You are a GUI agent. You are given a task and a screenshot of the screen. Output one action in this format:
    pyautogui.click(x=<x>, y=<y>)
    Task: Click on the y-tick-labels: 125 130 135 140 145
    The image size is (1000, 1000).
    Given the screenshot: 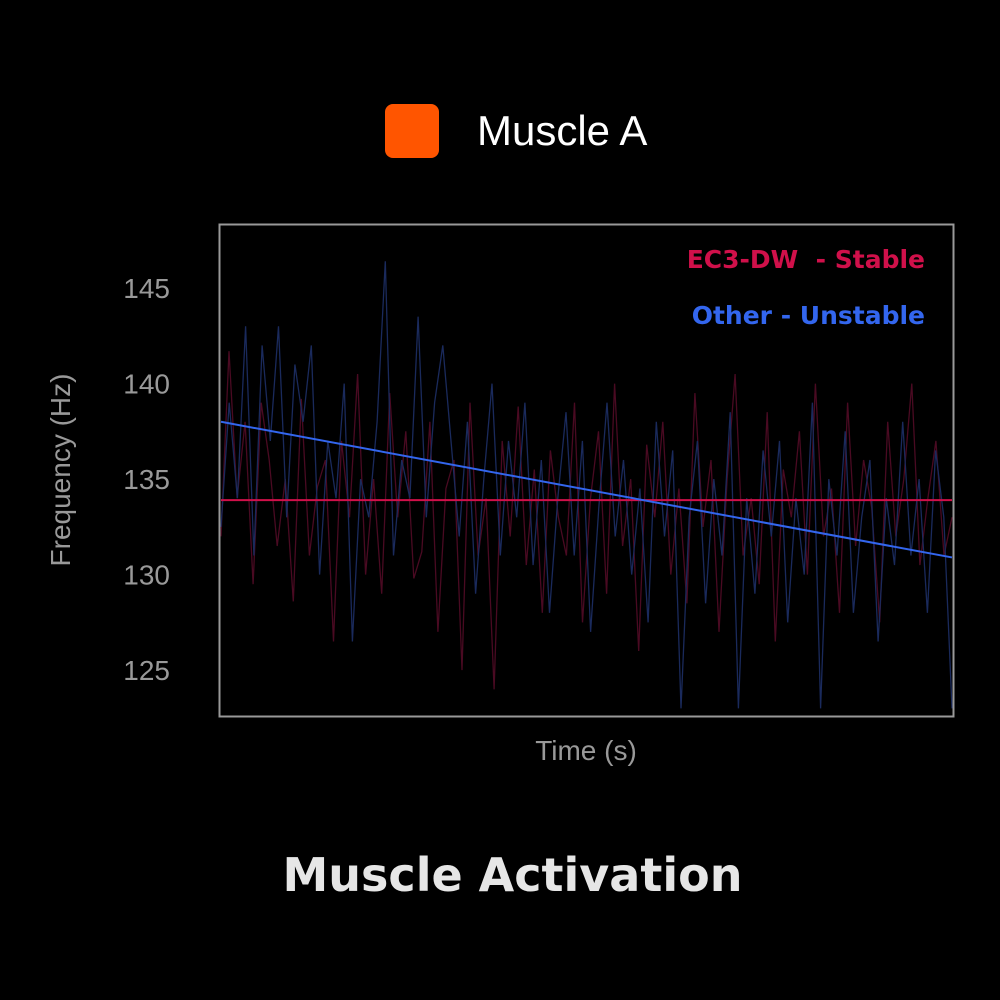 What is the action you would take?
    pyautogui.click(x=146, y=479)
    